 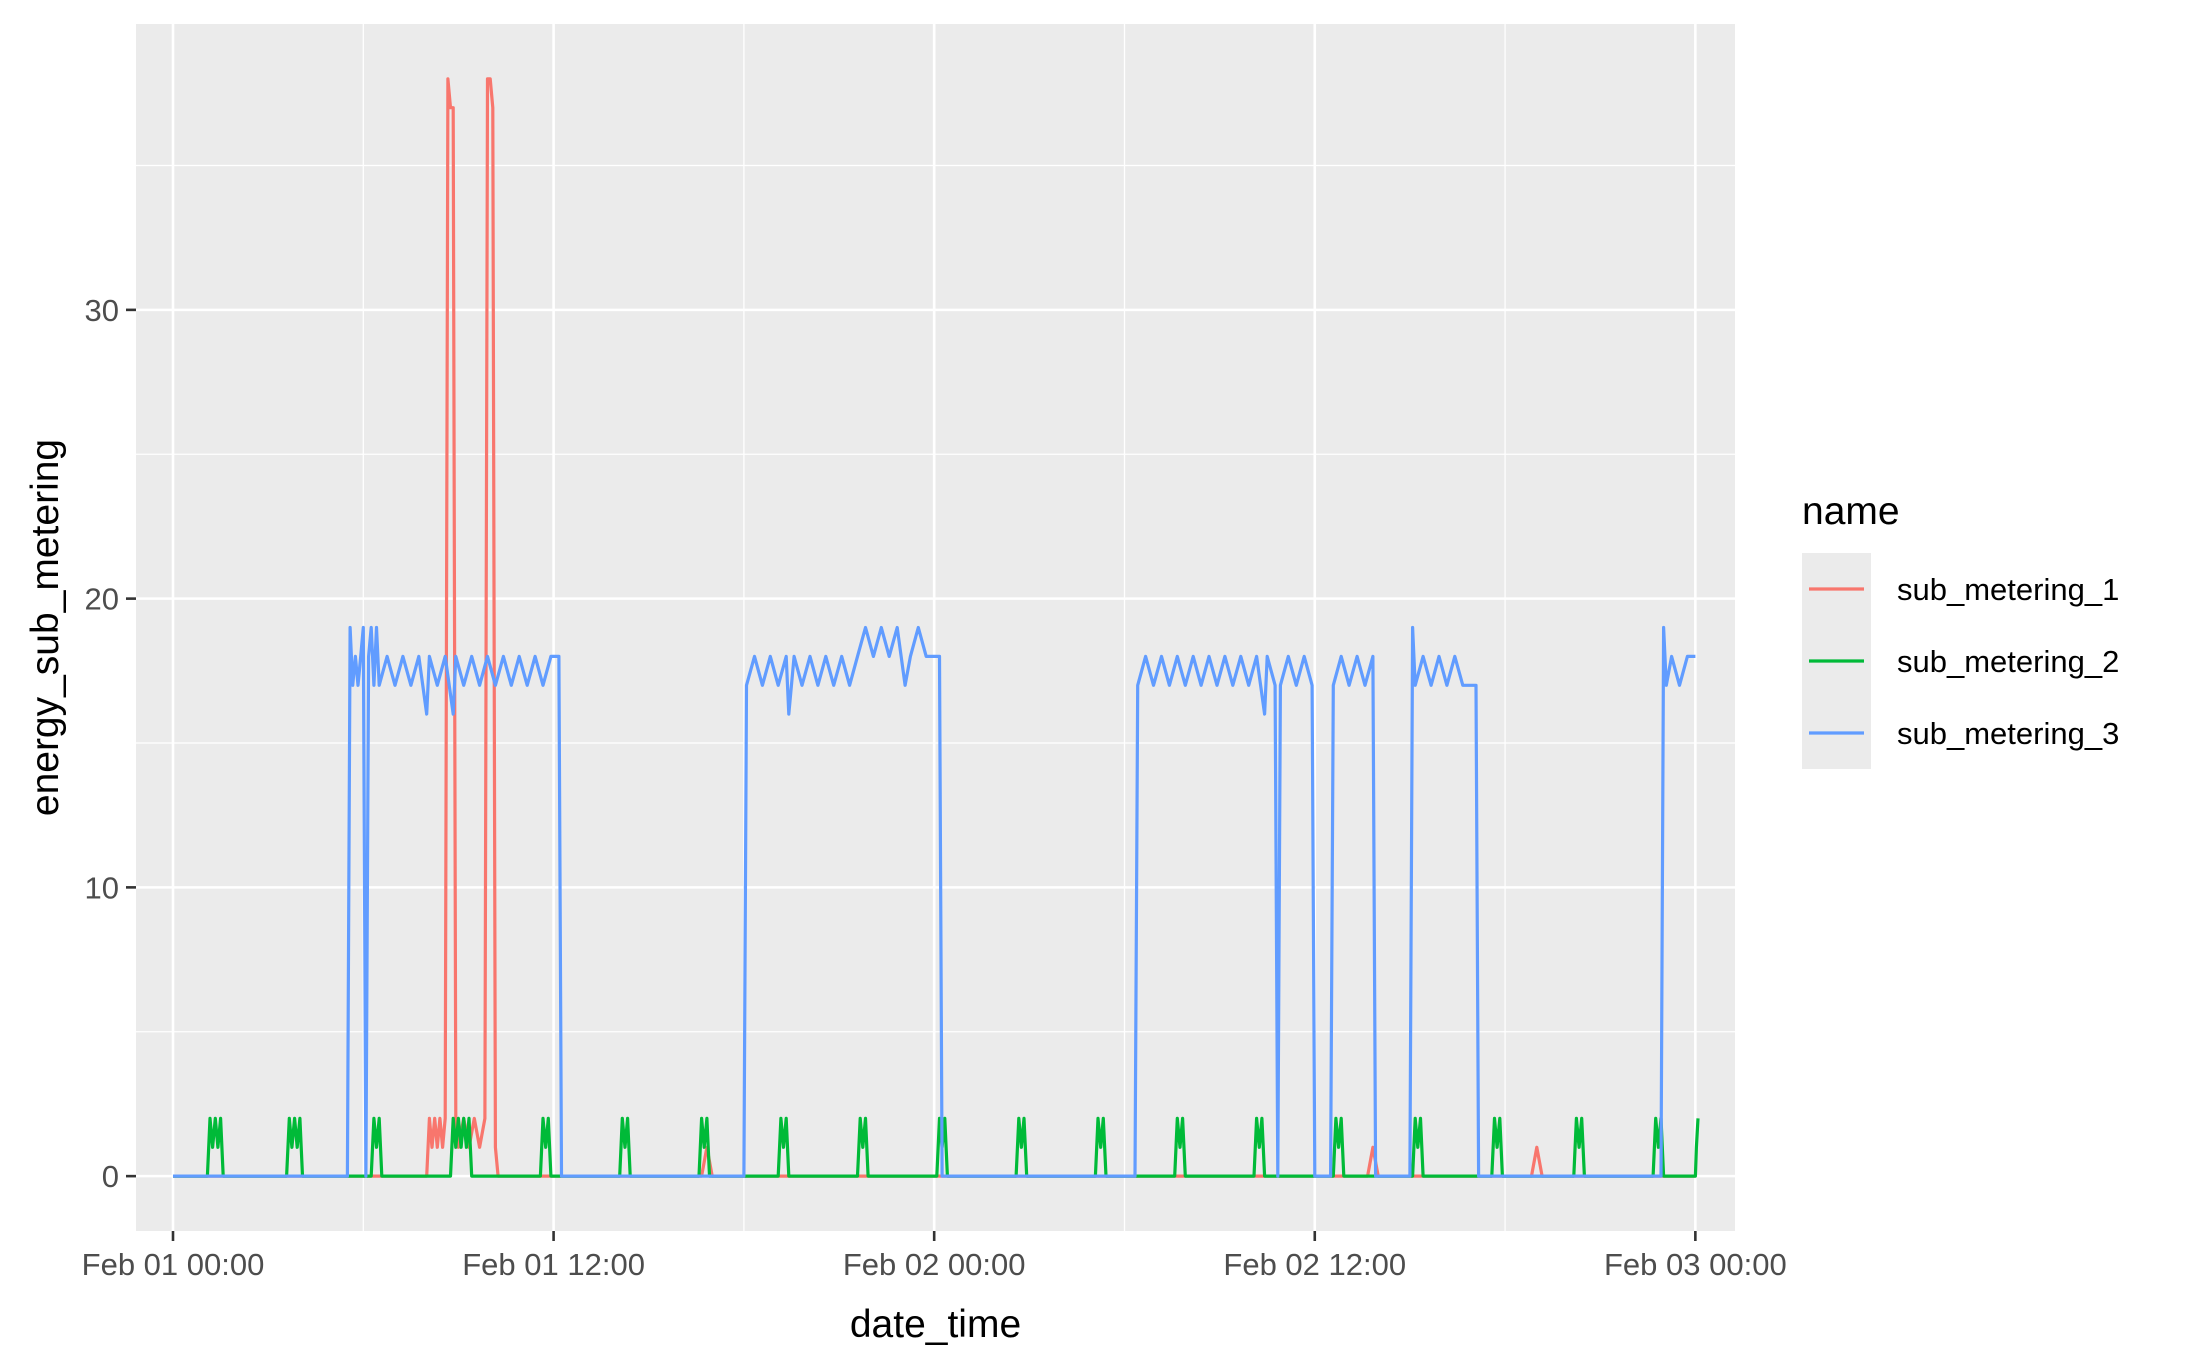 What do you see at coordinates (2008, 733) in the screenshot?
I see `legend-label-sub-metering-3: sub_metering_3` at bounding box center [2008, 733].